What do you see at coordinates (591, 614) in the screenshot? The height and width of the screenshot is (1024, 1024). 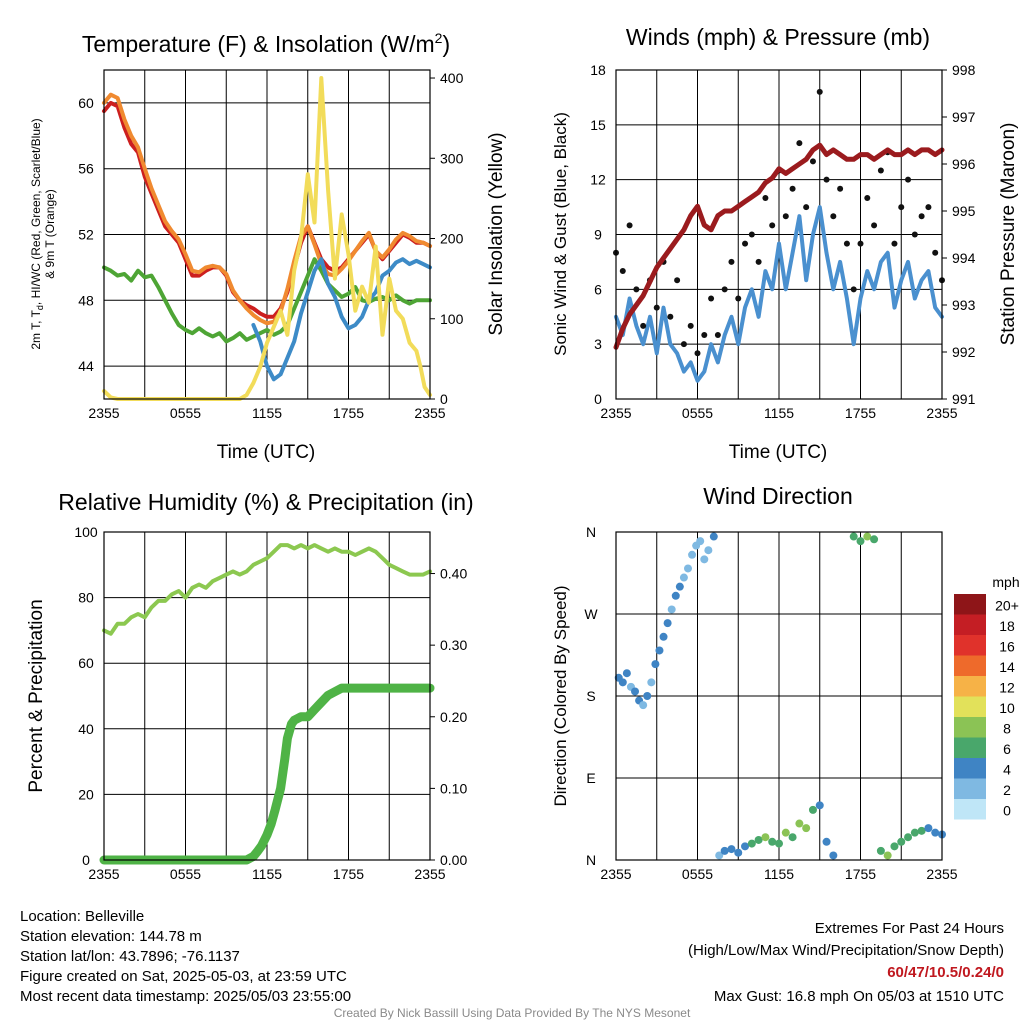 I see `y-tick-label-direction: W` at bounding box center [591, 614].